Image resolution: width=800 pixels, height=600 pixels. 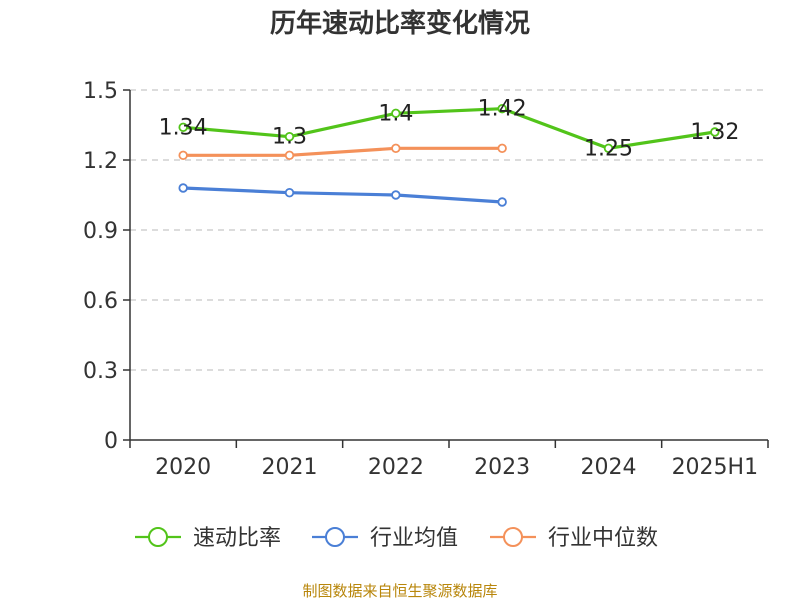 What do you see at coordinates (290, 467) in the screenshot?
I see `x-tick-label: 2021` at bounding box center [290, 467].